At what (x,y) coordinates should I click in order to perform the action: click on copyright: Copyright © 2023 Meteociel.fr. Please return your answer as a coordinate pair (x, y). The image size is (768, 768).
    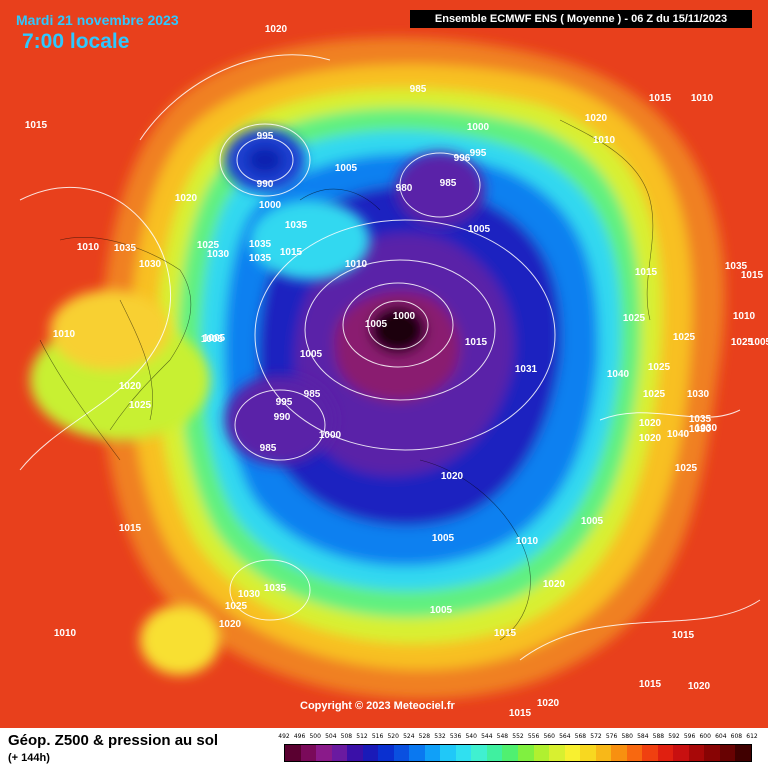
    Looking at the image, I should click on (377, 706).